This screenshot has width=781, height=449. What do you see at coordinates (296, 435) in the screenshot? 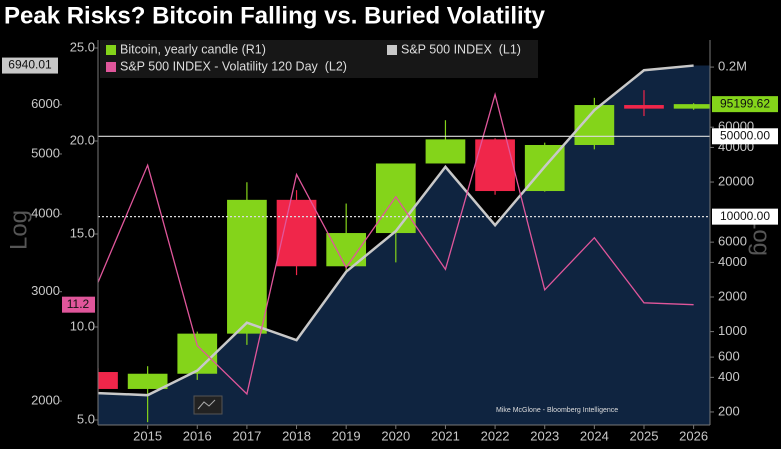
I see `x-tick-label: 2018` at bounding box center [296, 435].